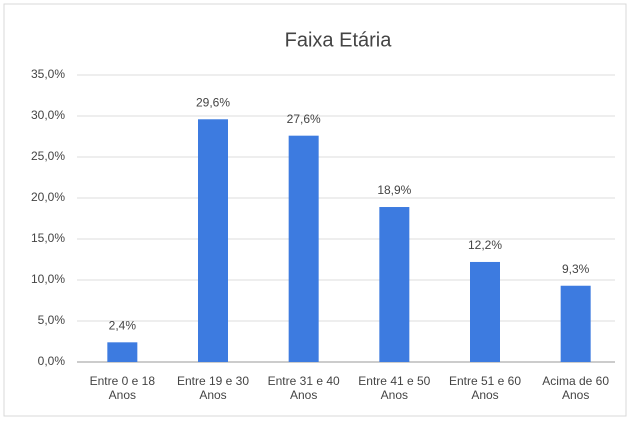 The height and width of the screenshot is (422, 632). I want to click on y-tick-label: 15,0%, so click(48, 238).